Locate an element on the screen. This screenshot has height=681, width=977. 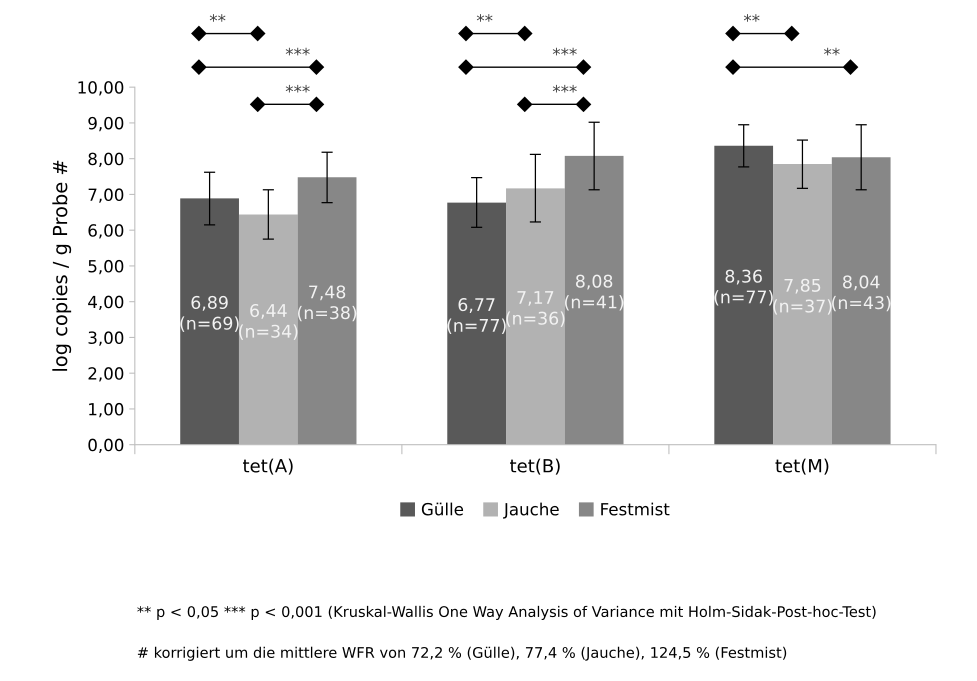
x-tick-label: tet(A) is located at coordinates (267, 466).